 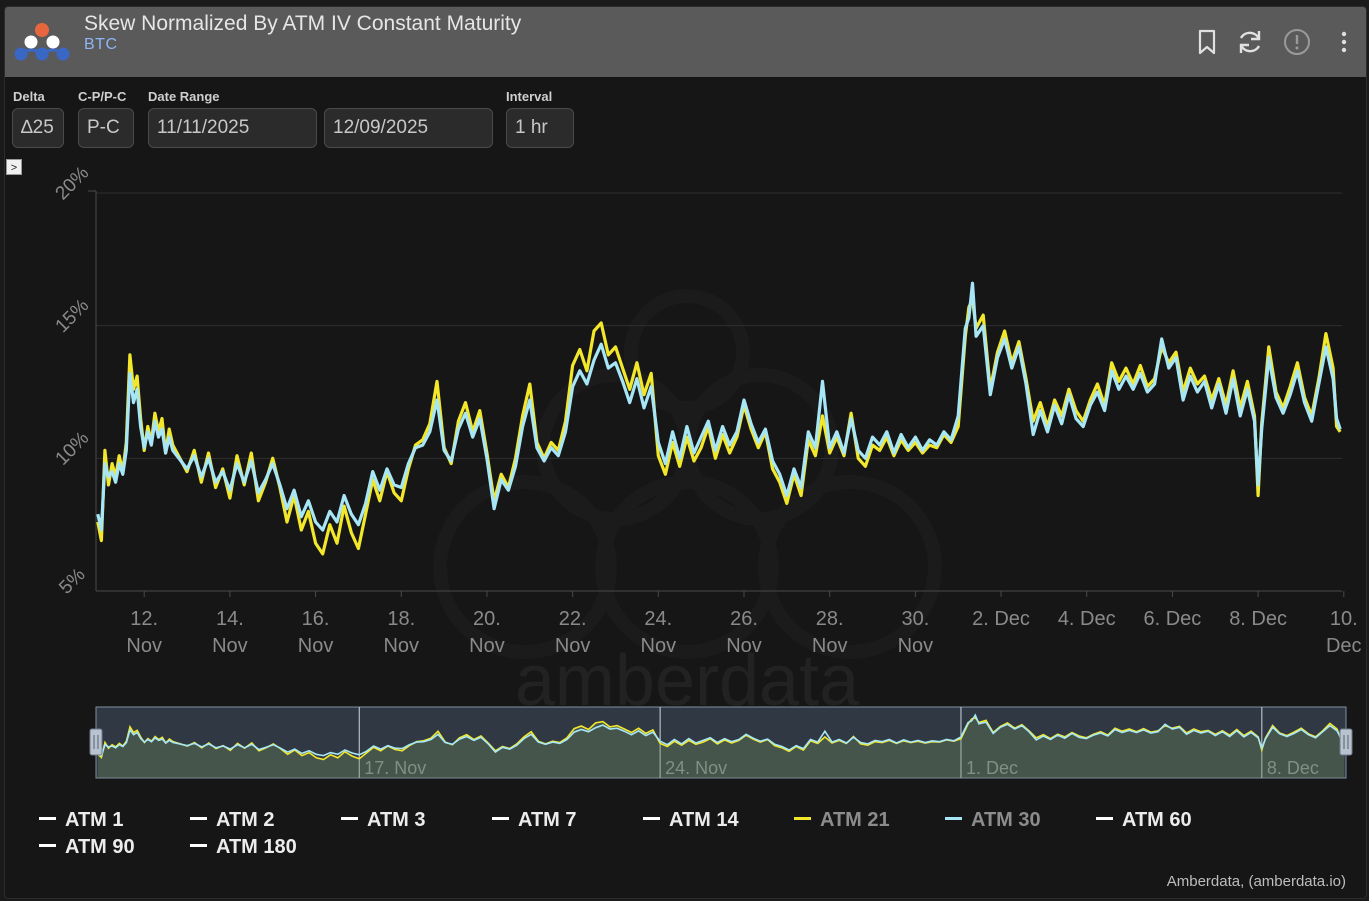 I want to click on navigator: 17. Nov 24. Nov 1. Dec 8. Dec, so click(x=721, y=742).